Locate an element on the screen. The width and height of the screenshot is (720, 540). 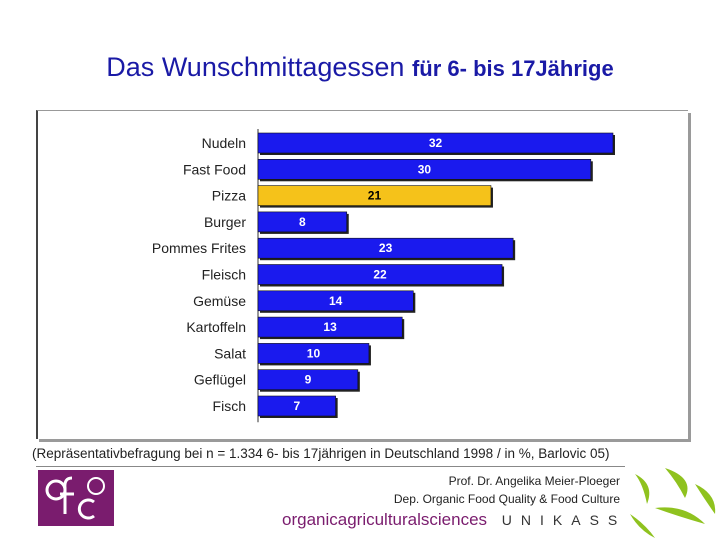
value-label: 22 is located at coordinates (380, 275).